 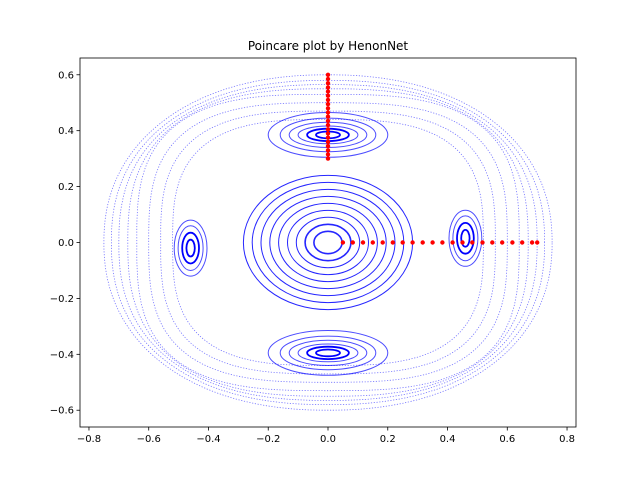 What do you see at coordinates (268, 439) in the screenshot?
I see `x-tick-label: −0.2` at bounding box center [268, 439].